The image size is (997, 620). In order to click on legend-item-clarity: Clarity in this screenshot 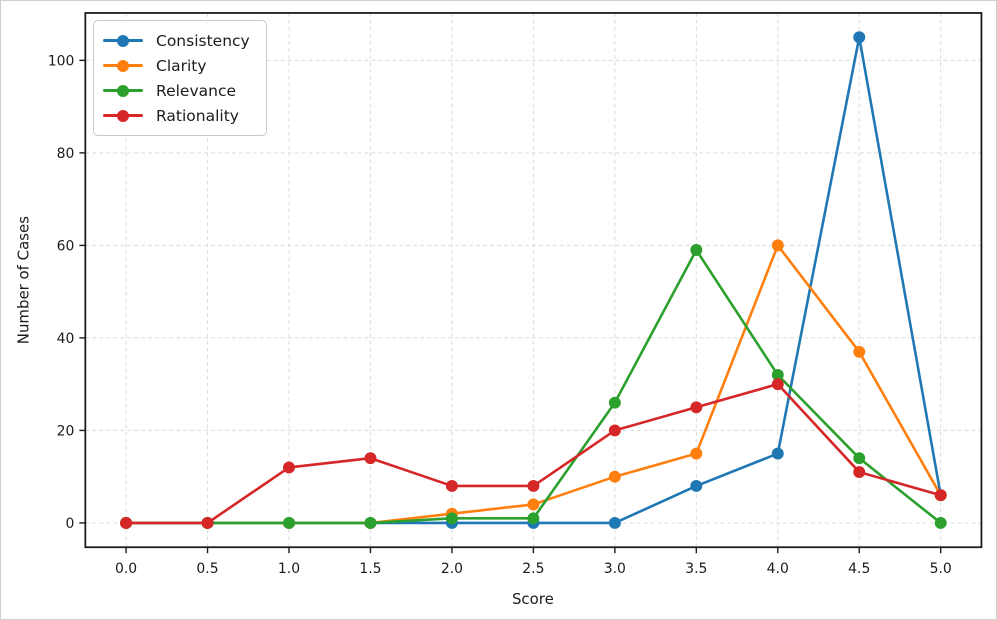, I will do `click(176, 65)`.